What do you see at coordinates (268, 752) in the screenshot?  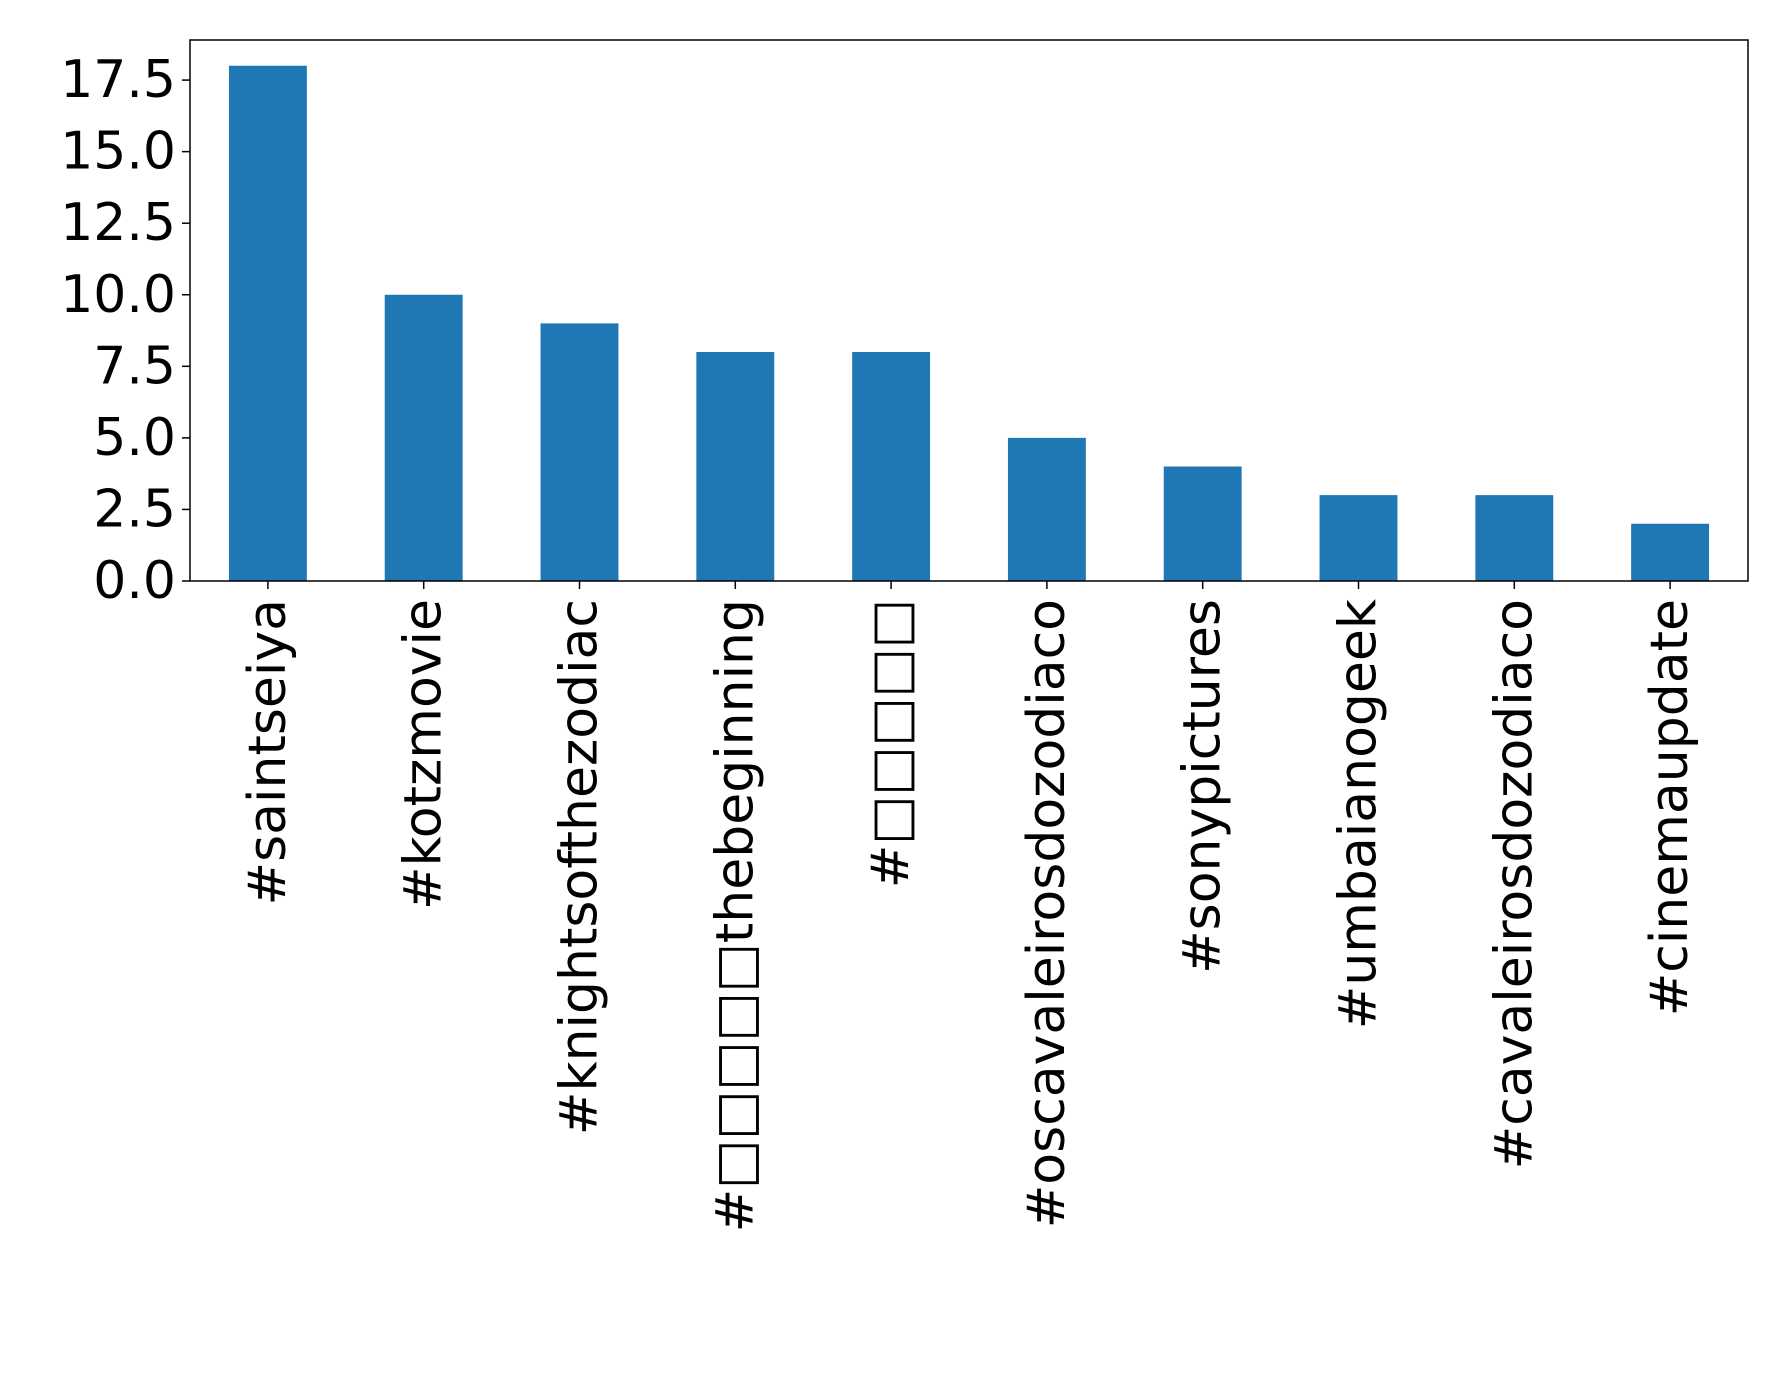 I see `x-tick-label: #saintseiya` at bounding box center [268, 752].